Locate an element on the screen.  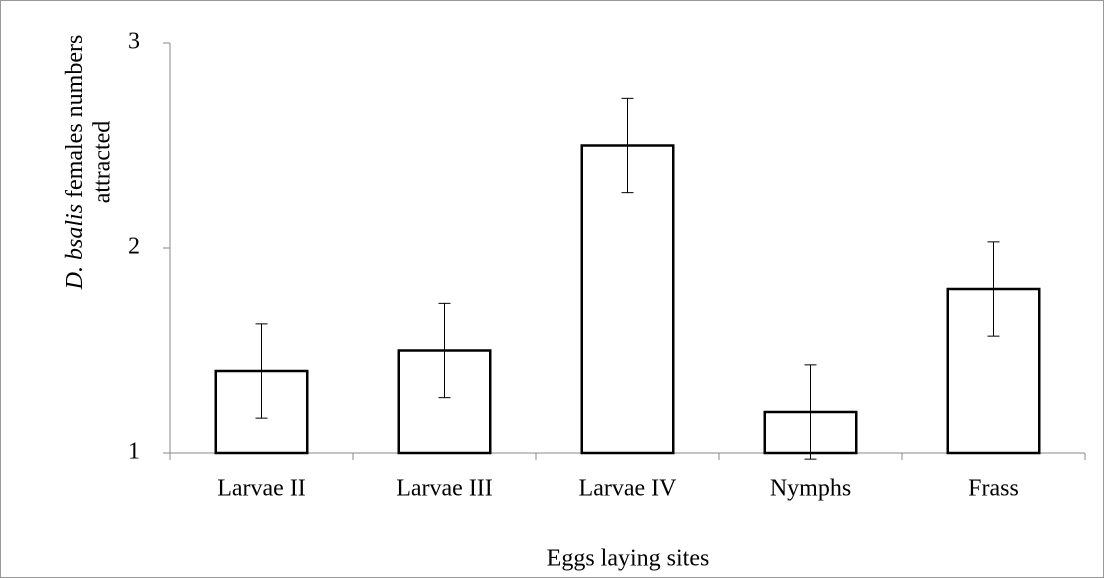
y-axis-label-line2: attracted is located at coordinates (103, 162).